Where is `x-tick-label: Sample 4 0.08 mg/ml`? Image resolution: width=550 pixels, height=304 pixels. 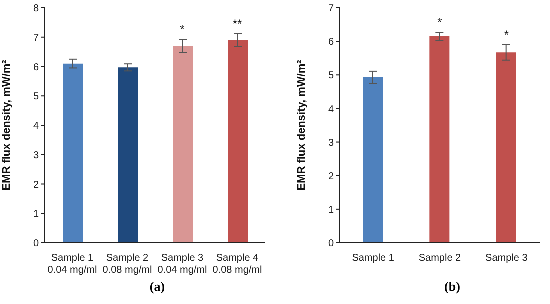 x-tick-label: Sample 4 0.08 mg/ml is located at coordinates (237, 264).